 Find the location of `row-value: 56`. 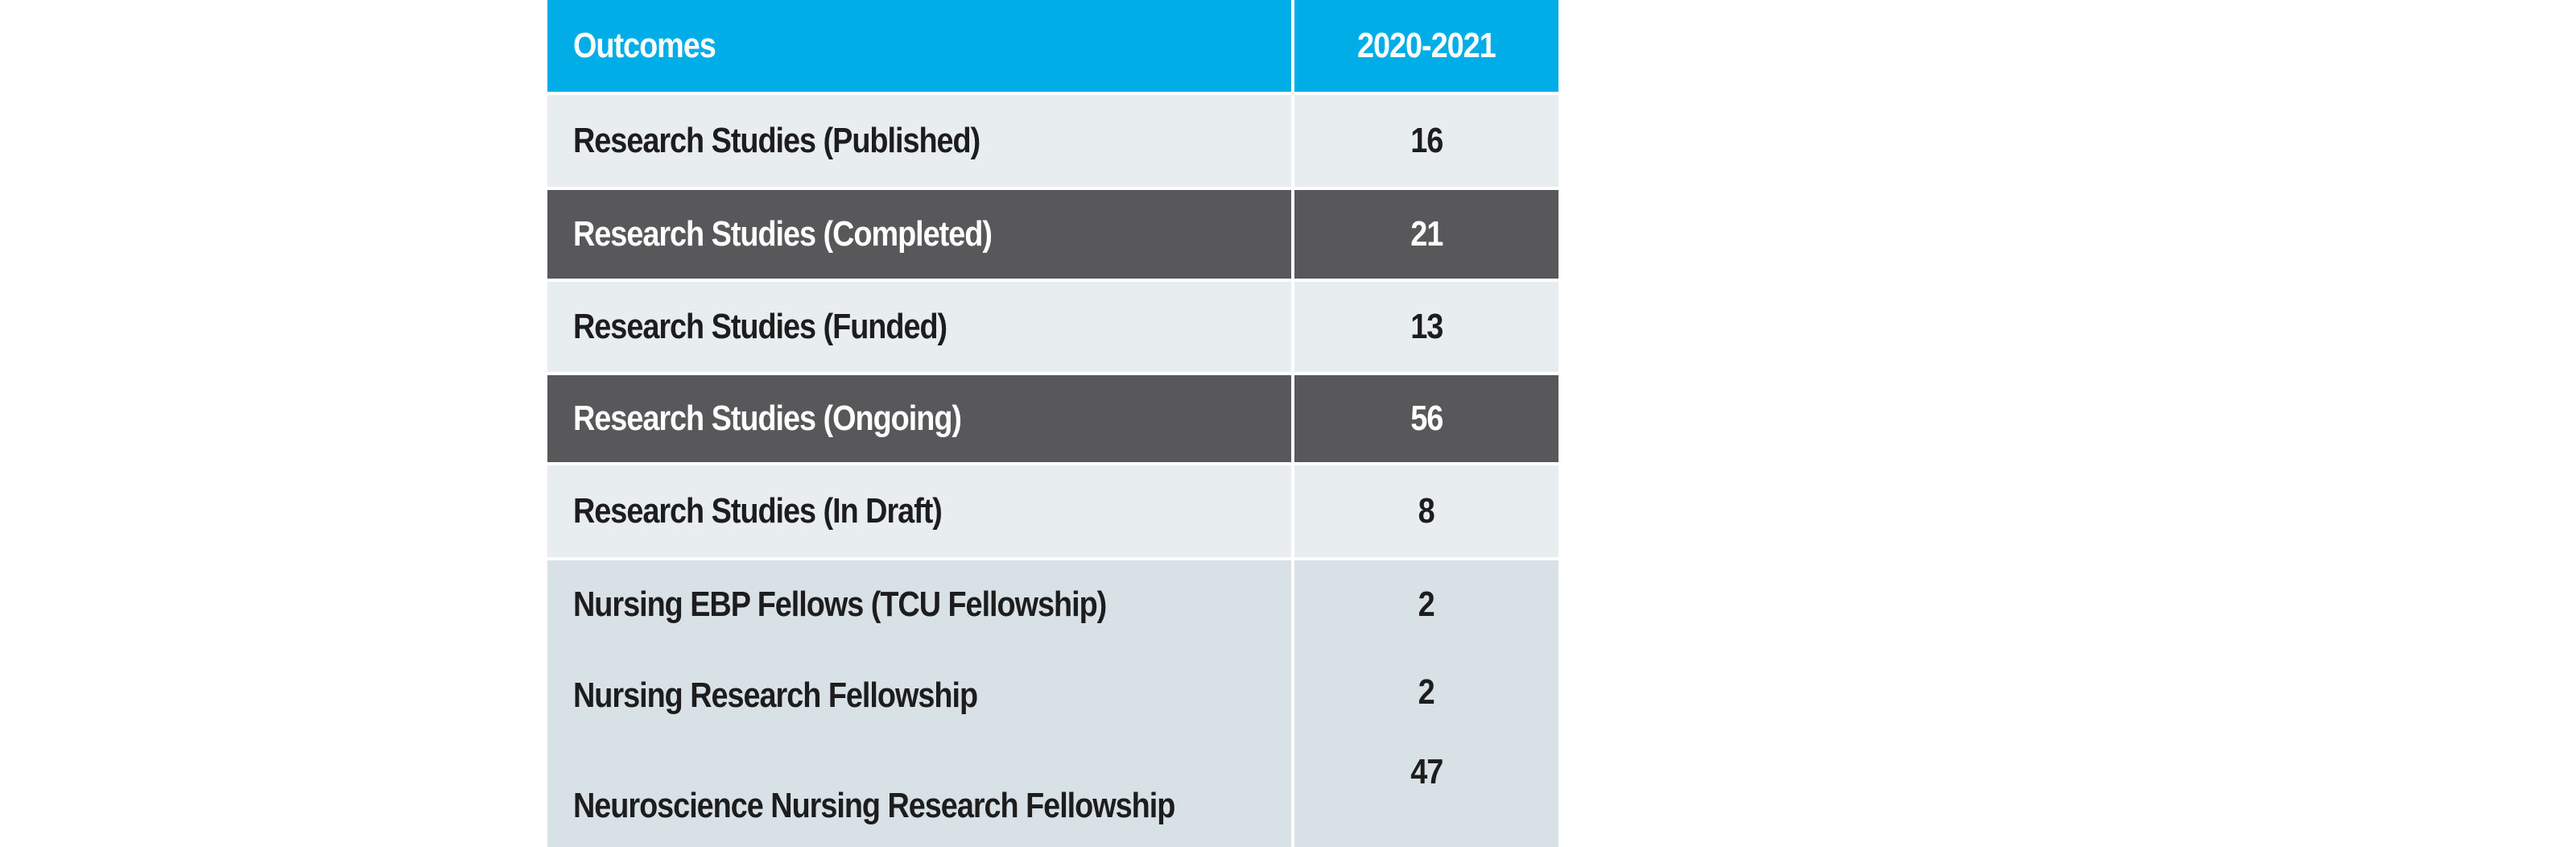

row-value: 56 is located at coordinates (1426, 418).